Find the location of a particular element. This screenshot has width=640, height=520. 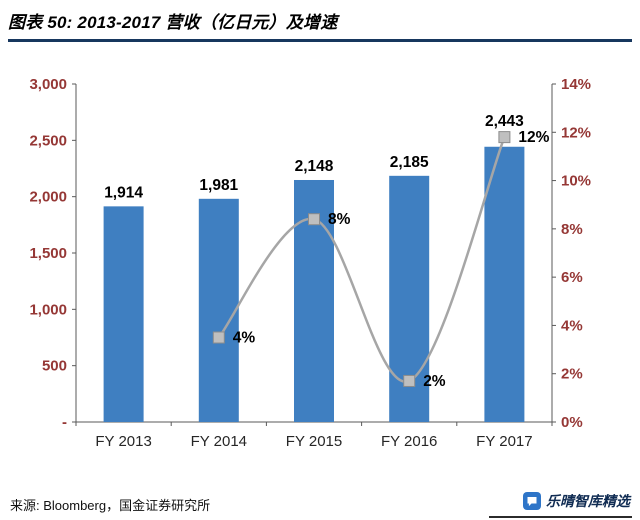

svg-text: FY 2013 is located at coordinates (123, 441).